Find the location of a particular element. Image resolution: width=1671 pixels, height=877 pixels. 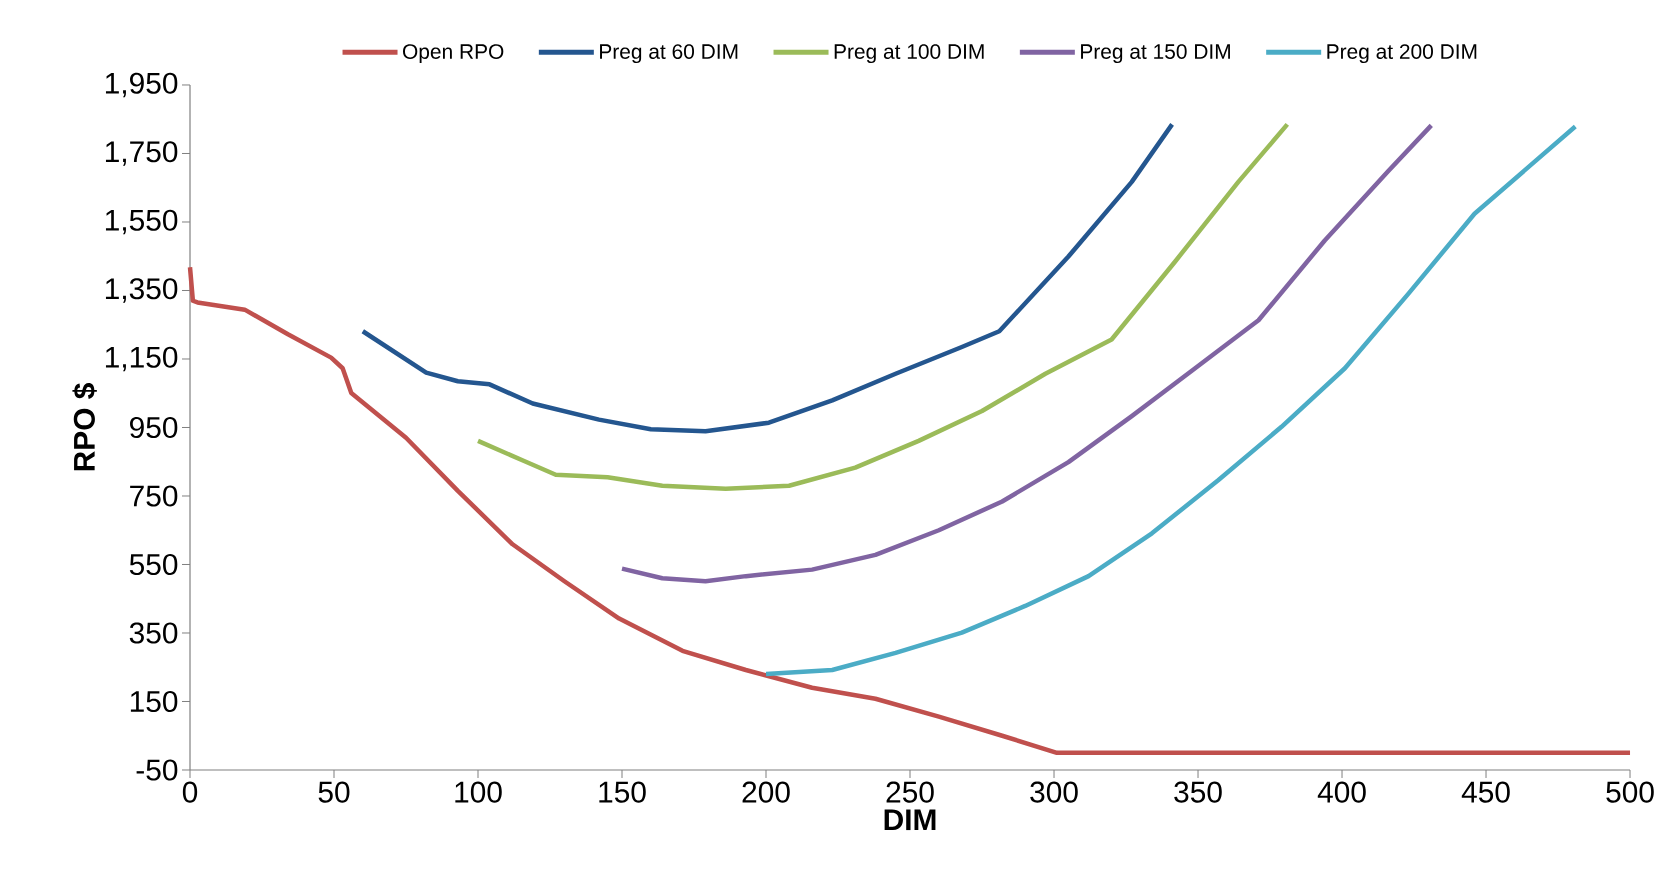

legend-label: Preg at 200 DIM is located at coordinates (1402, 54).